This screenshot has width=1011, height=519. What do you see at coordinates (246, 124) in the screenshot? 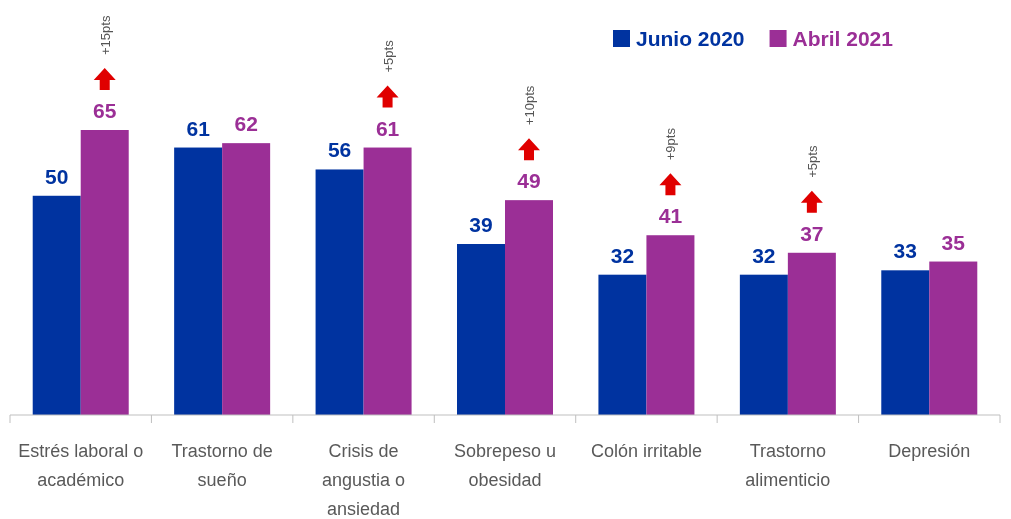
I see `data-label: 62` at bounding box center [246, 124].